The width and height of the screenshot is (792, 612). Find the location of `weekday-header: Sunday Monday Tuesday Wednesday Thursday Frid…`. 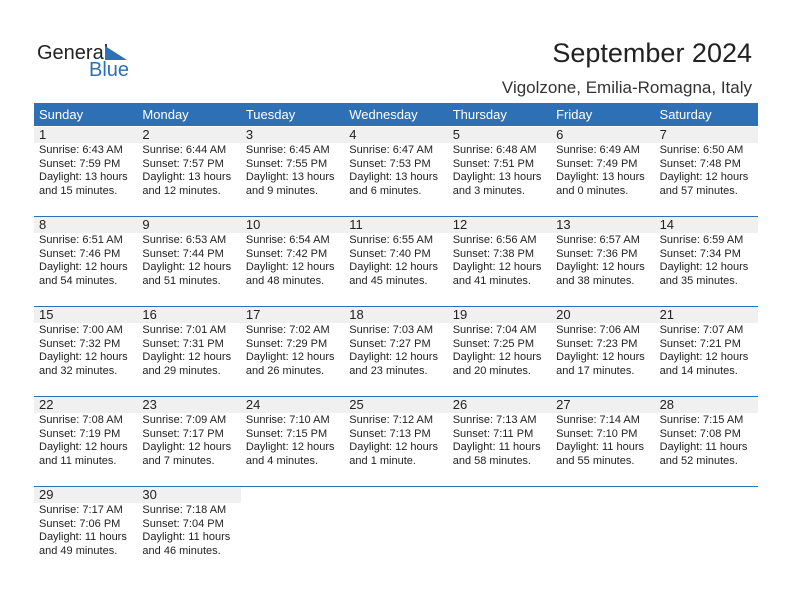

weekday-header: Sunday Monday Tuesday Wednesday Thursday Frid… is located at coordinates (396, 114).